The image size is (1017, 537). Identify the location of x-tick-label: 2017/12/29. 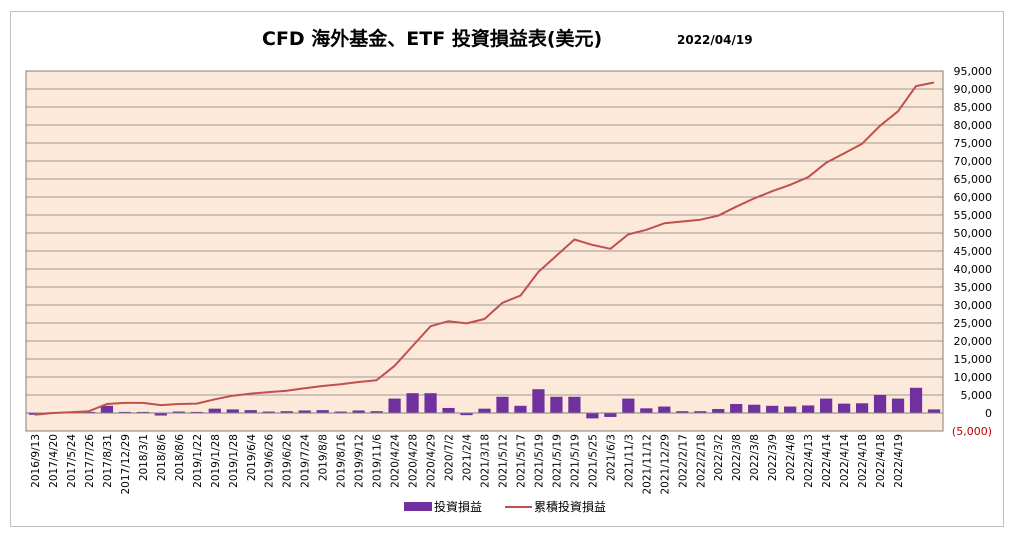
(126, 464).